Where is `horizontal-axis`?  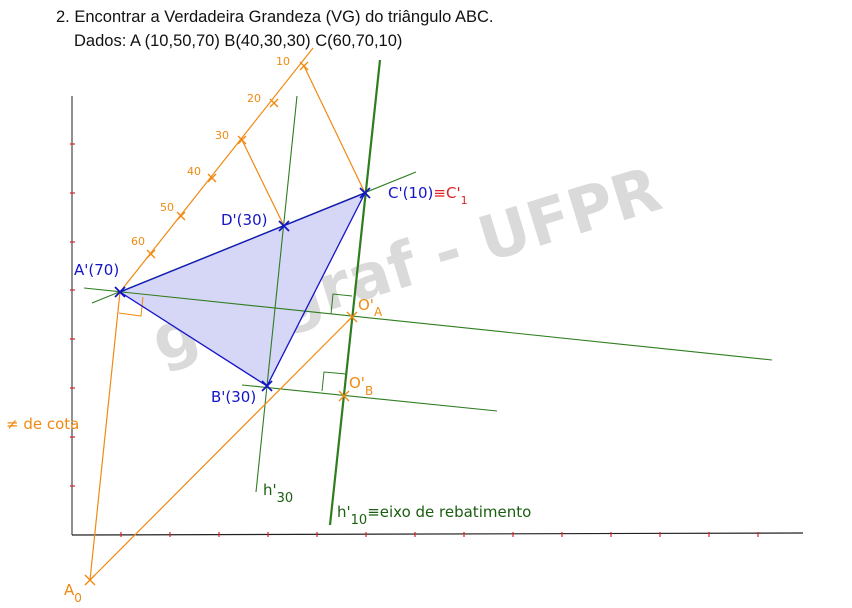
horizontal-axis is located at coordinates (437, 534).